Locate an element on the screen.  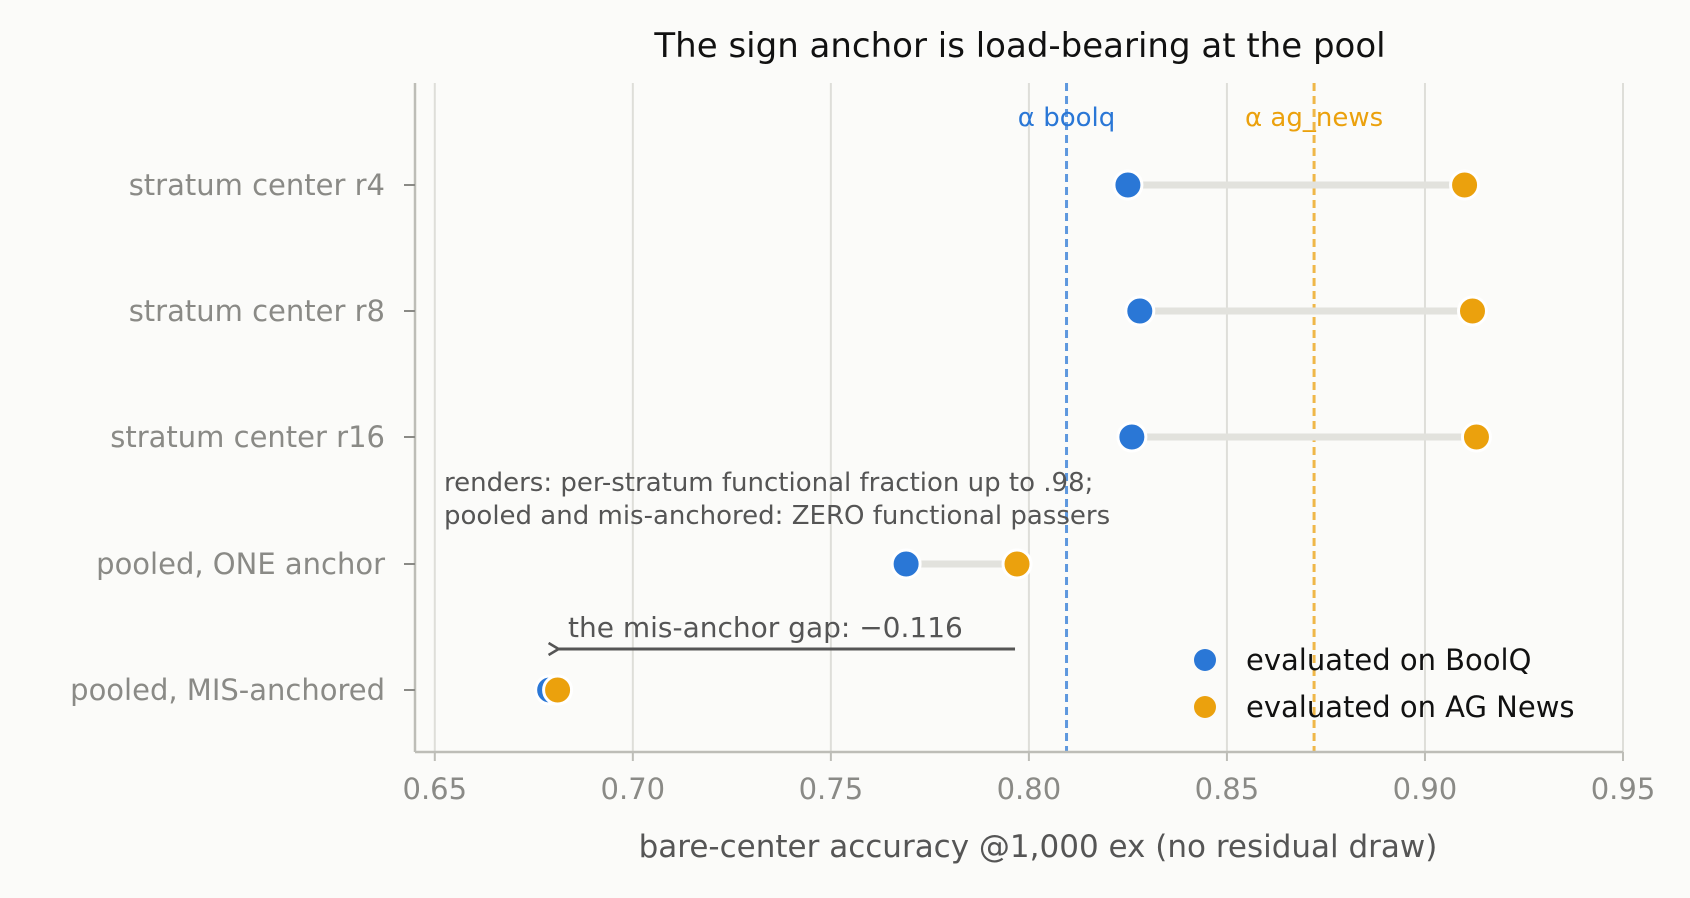
x-tick-label: 0.65 is located at coordinates (435, 789).